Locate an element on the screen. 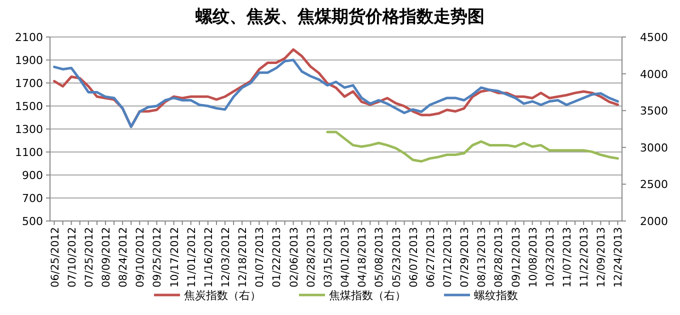  y-tick-label: 1100 is located at coordinates (29, 152).